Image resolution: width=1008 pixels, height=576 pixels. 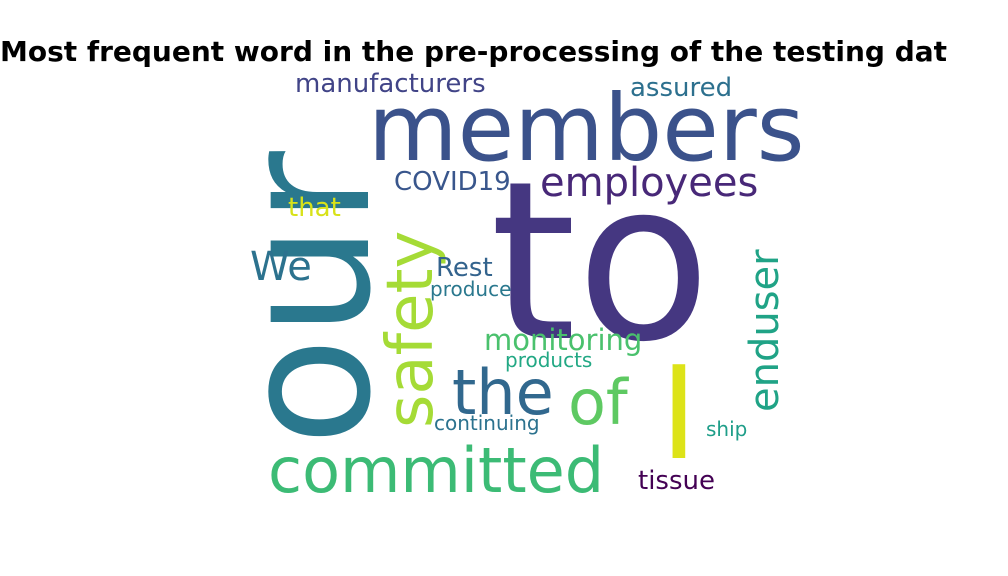 What do you see at coordinates (411, 329) in the screenshot?
I see `word-safety: safety` at bounding box center [411, 329].